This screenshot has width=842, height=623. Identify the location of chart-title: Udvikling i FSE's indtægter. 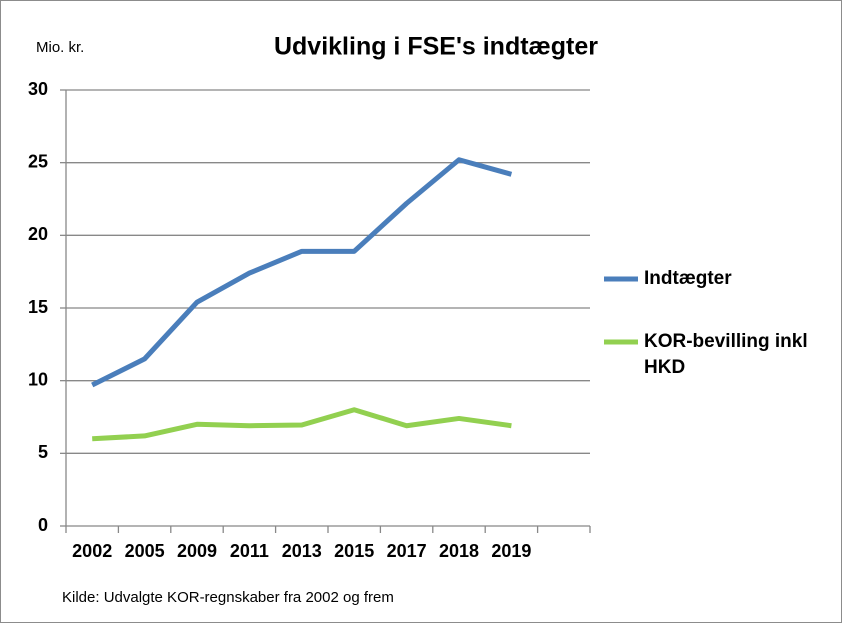
(436, 47).